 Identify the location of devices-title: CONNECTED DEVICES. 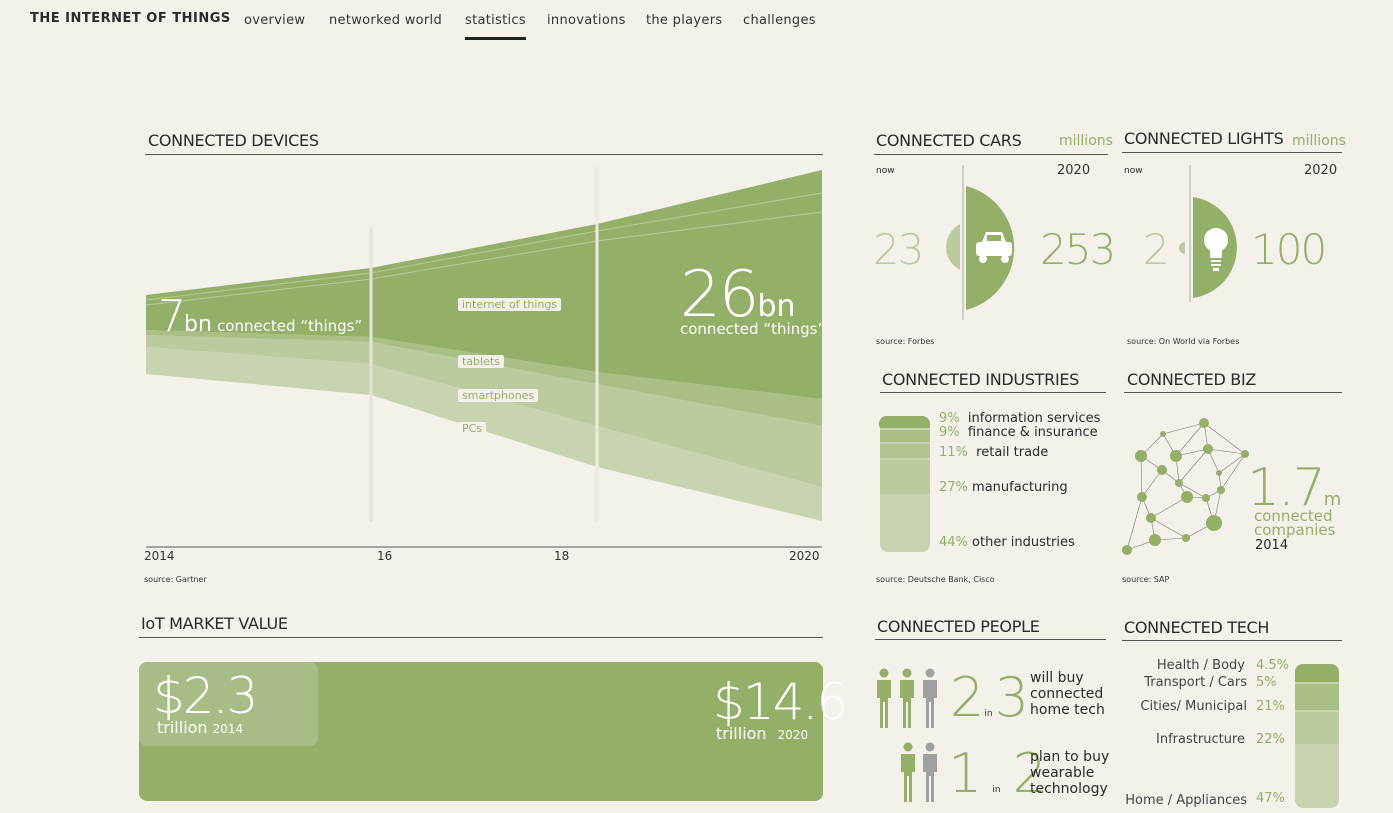
(233, 140).